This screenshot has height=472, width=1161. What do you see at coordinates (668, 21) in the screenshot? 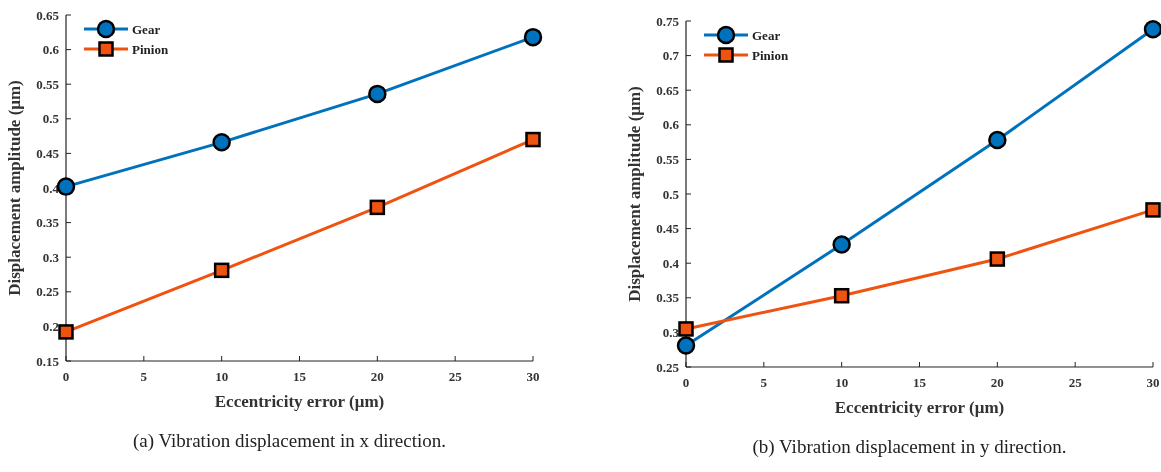
I see `y-tick-label: 0.75` at bounding box center [668, 21].